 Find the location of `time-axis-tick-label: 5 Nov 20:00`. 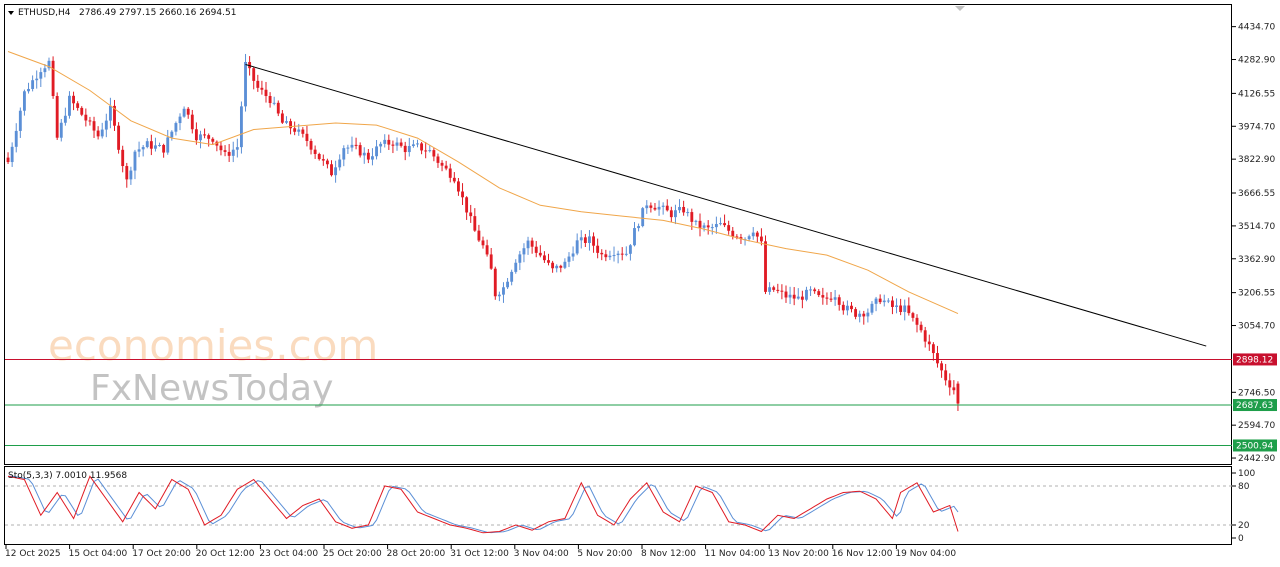

time-axis-tick-label: 5 Nov 20:00 is located at coordinates (604, 554).